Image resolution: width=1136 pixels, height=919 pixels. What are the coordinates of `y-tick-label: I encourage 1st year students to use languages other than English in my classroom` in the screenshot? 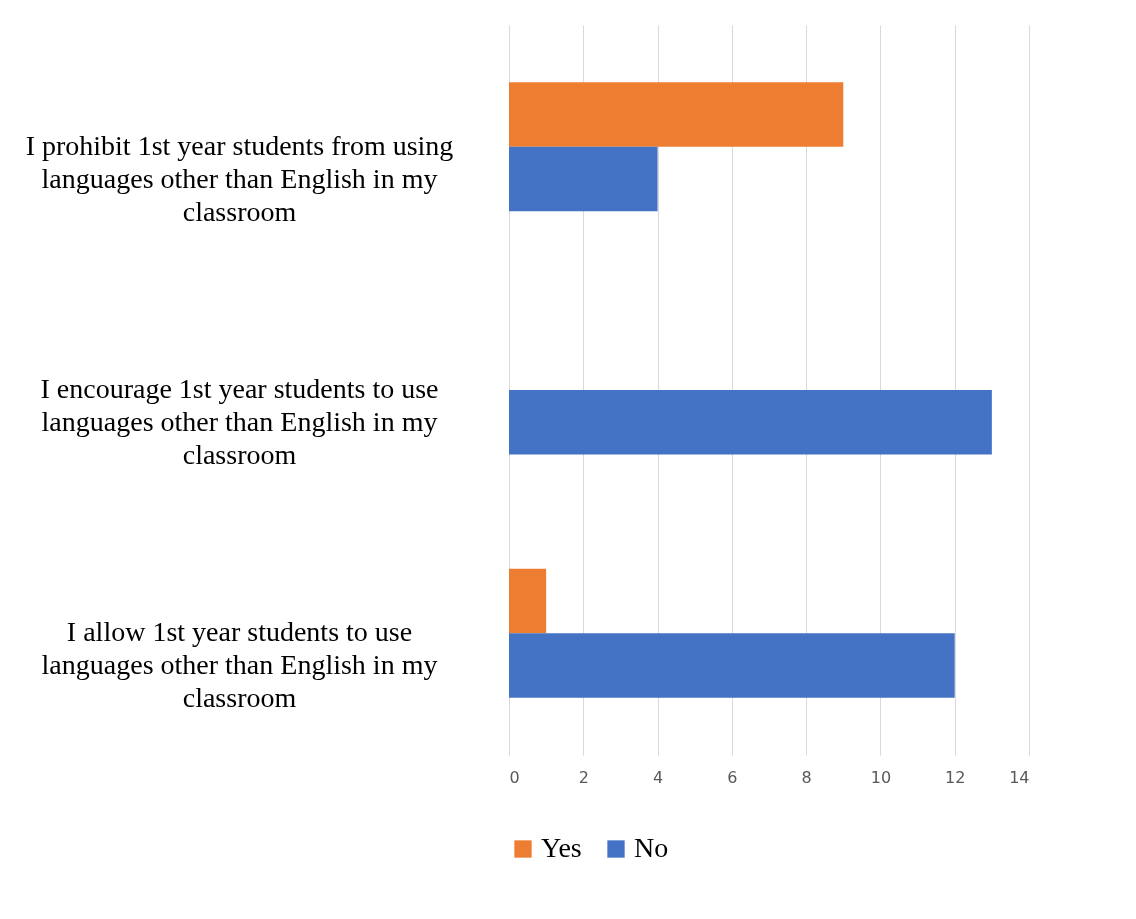 It's located at (239, 421).